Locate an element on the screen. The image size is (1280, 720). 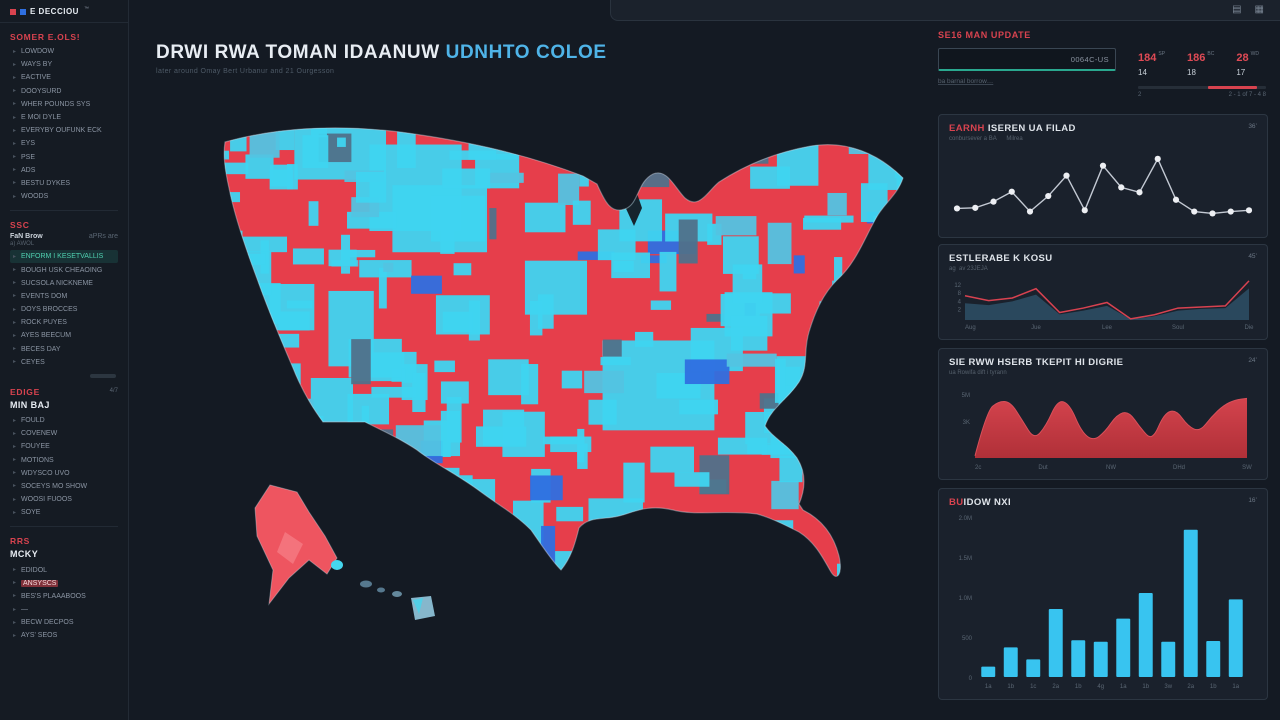
sidebar-item: ▸ AYES BEECUM is located at coordinates (64, 335).